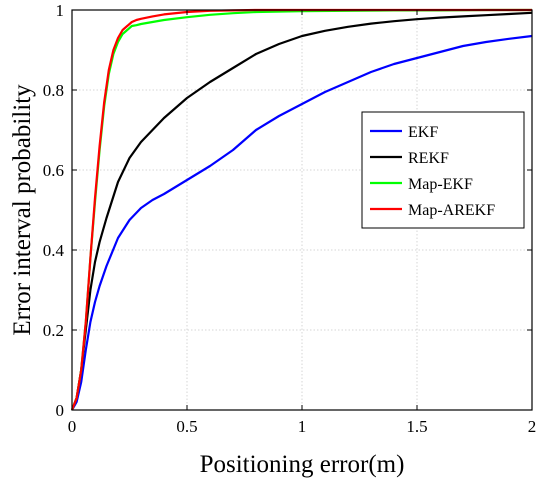  Describe the element at coordinates (451, 210) in the screenshot. I see `legend-label: Map-AREKF` at that location.